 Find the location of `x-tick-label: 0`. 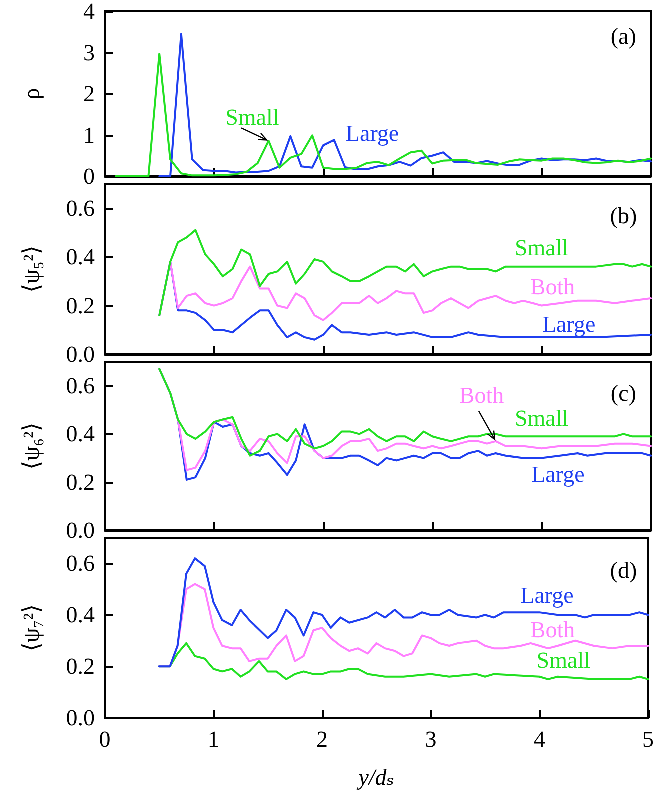

x-tick-label: 0 is located at coordinates (105, 739).